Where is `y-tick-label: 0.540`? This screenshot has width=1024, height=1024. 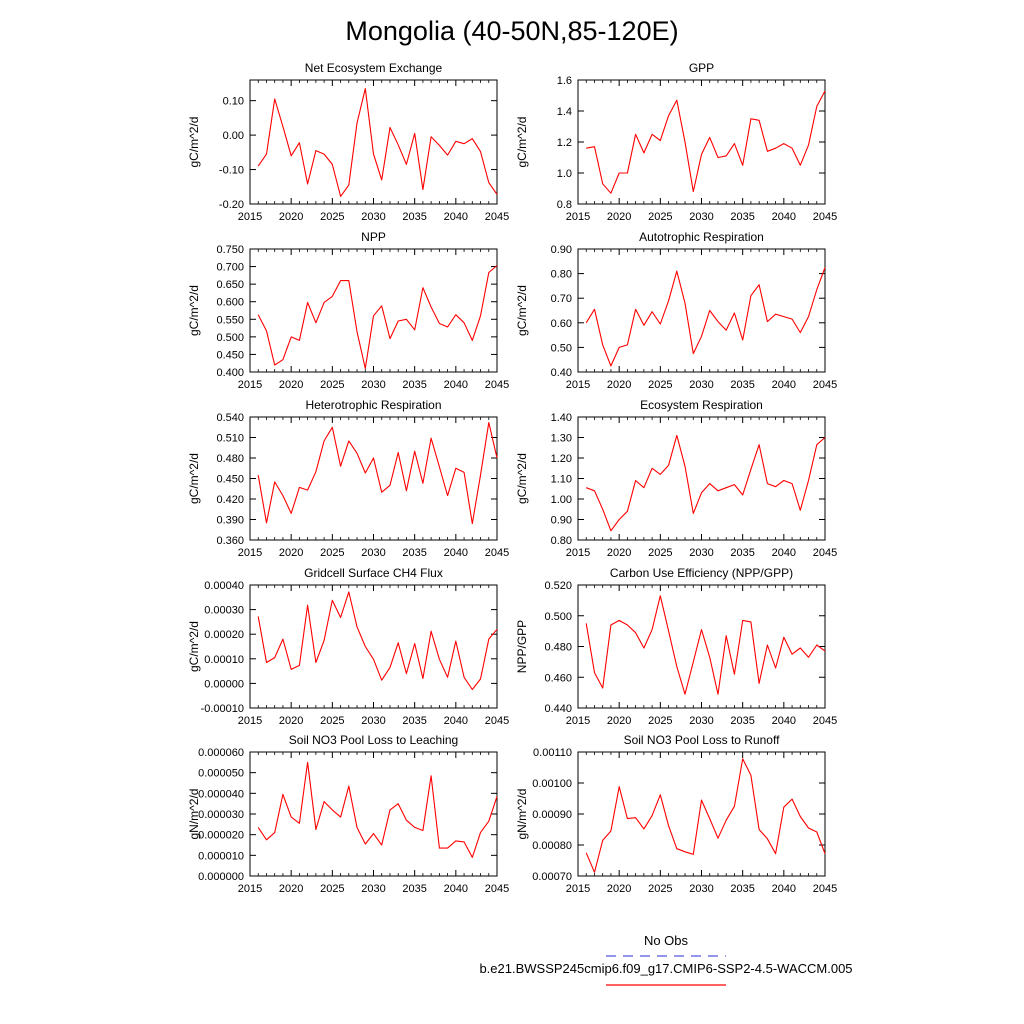 y-tick-label: 0.540 is located at coordinates (230, 418).